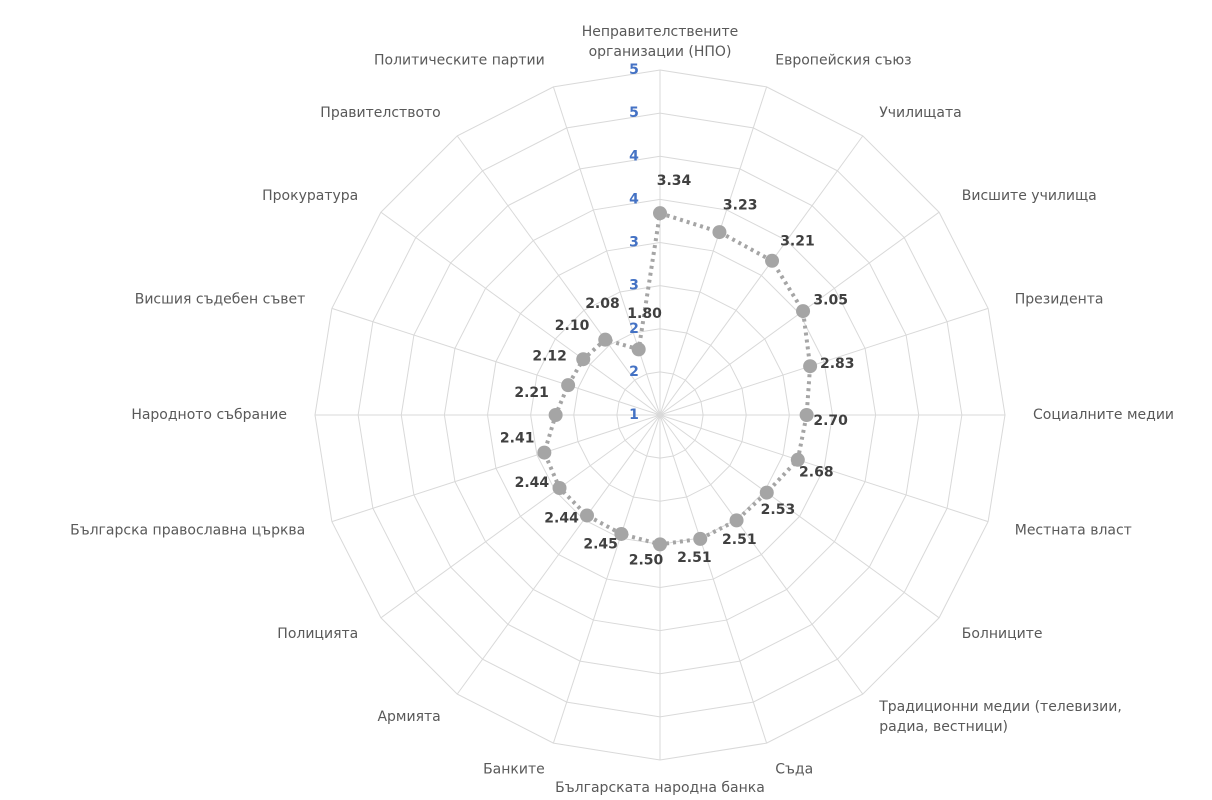 The height and width of the screenshot is (800, 1212). Describe the element at coordinates (920, 113) in the screenshot. I see `category-label: Училищата` at that location.